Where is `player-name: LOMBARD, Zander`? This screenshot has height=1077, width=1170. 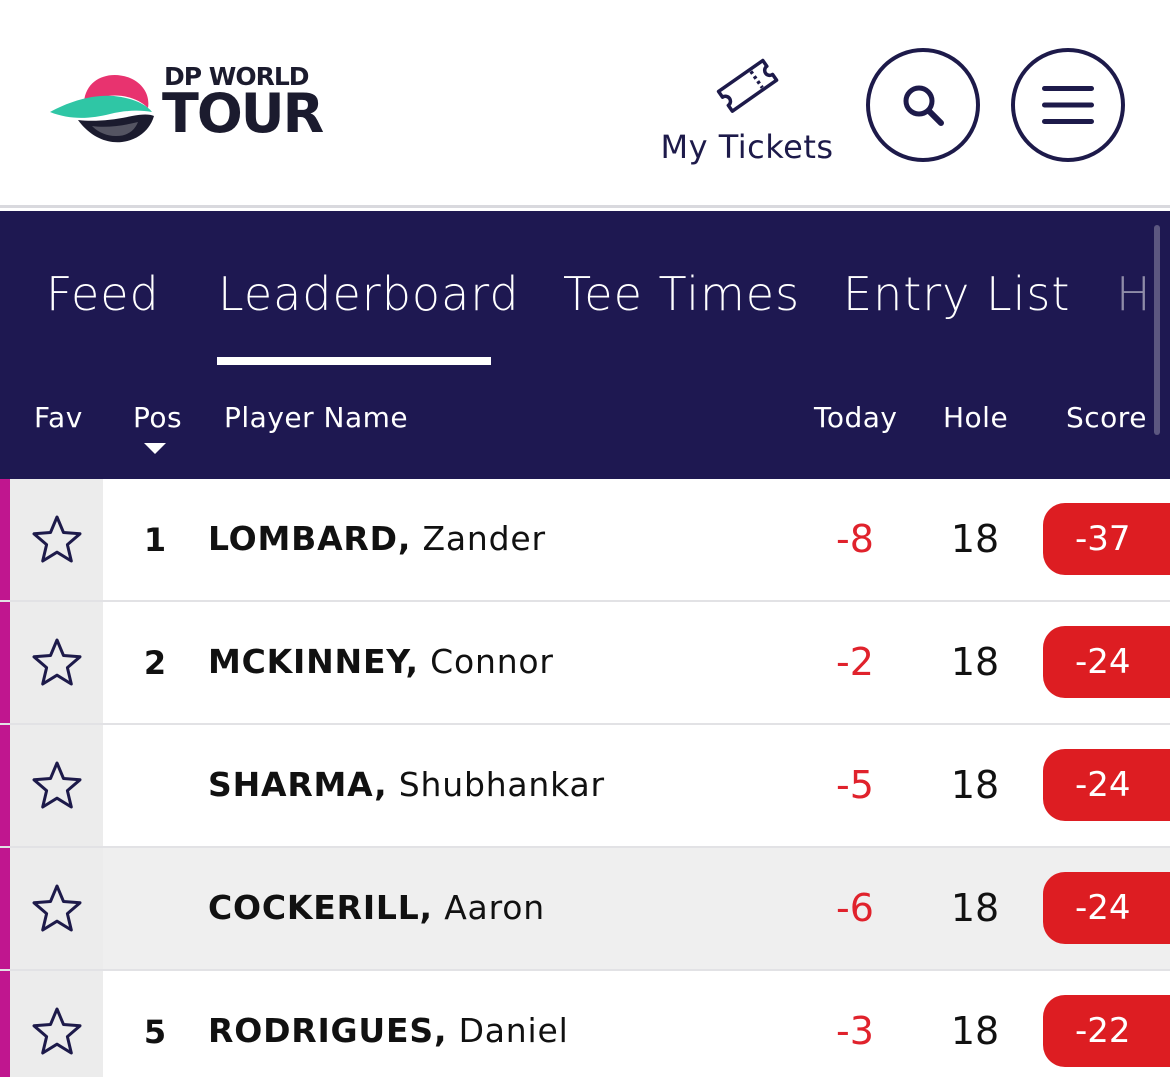
player-name: LOMBARD, Zander is located at coordinates (377, 538).